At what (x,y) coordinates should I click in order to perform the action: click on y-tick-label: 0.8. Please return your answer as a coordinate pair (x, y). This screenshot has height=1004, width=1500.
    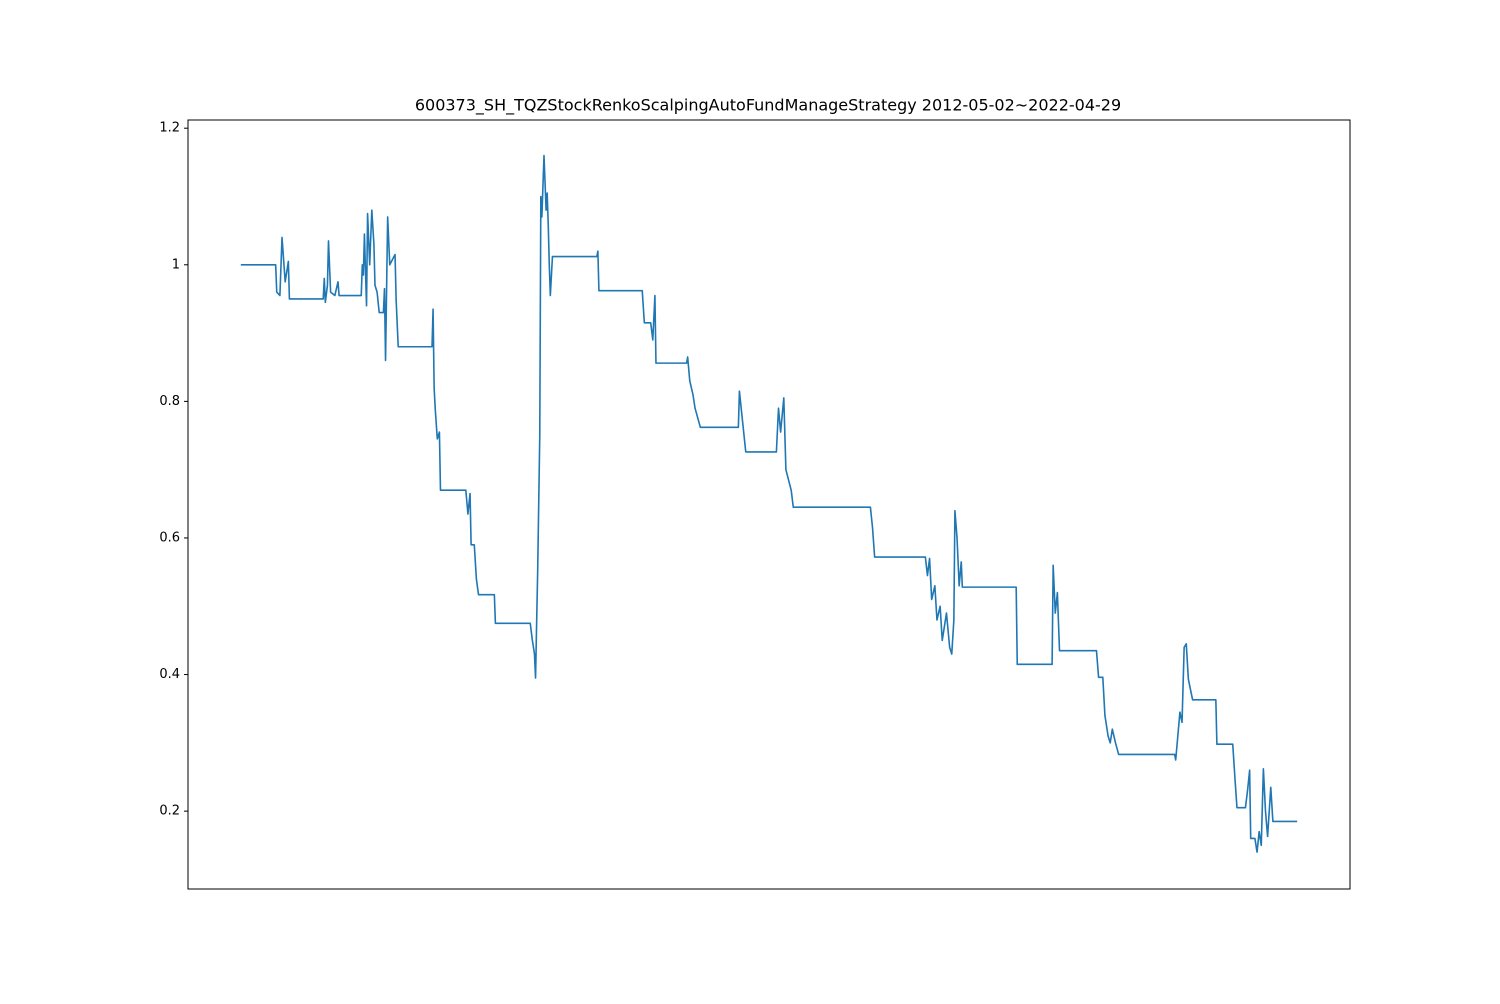
    Looking at the image, I should click on (169, 401).